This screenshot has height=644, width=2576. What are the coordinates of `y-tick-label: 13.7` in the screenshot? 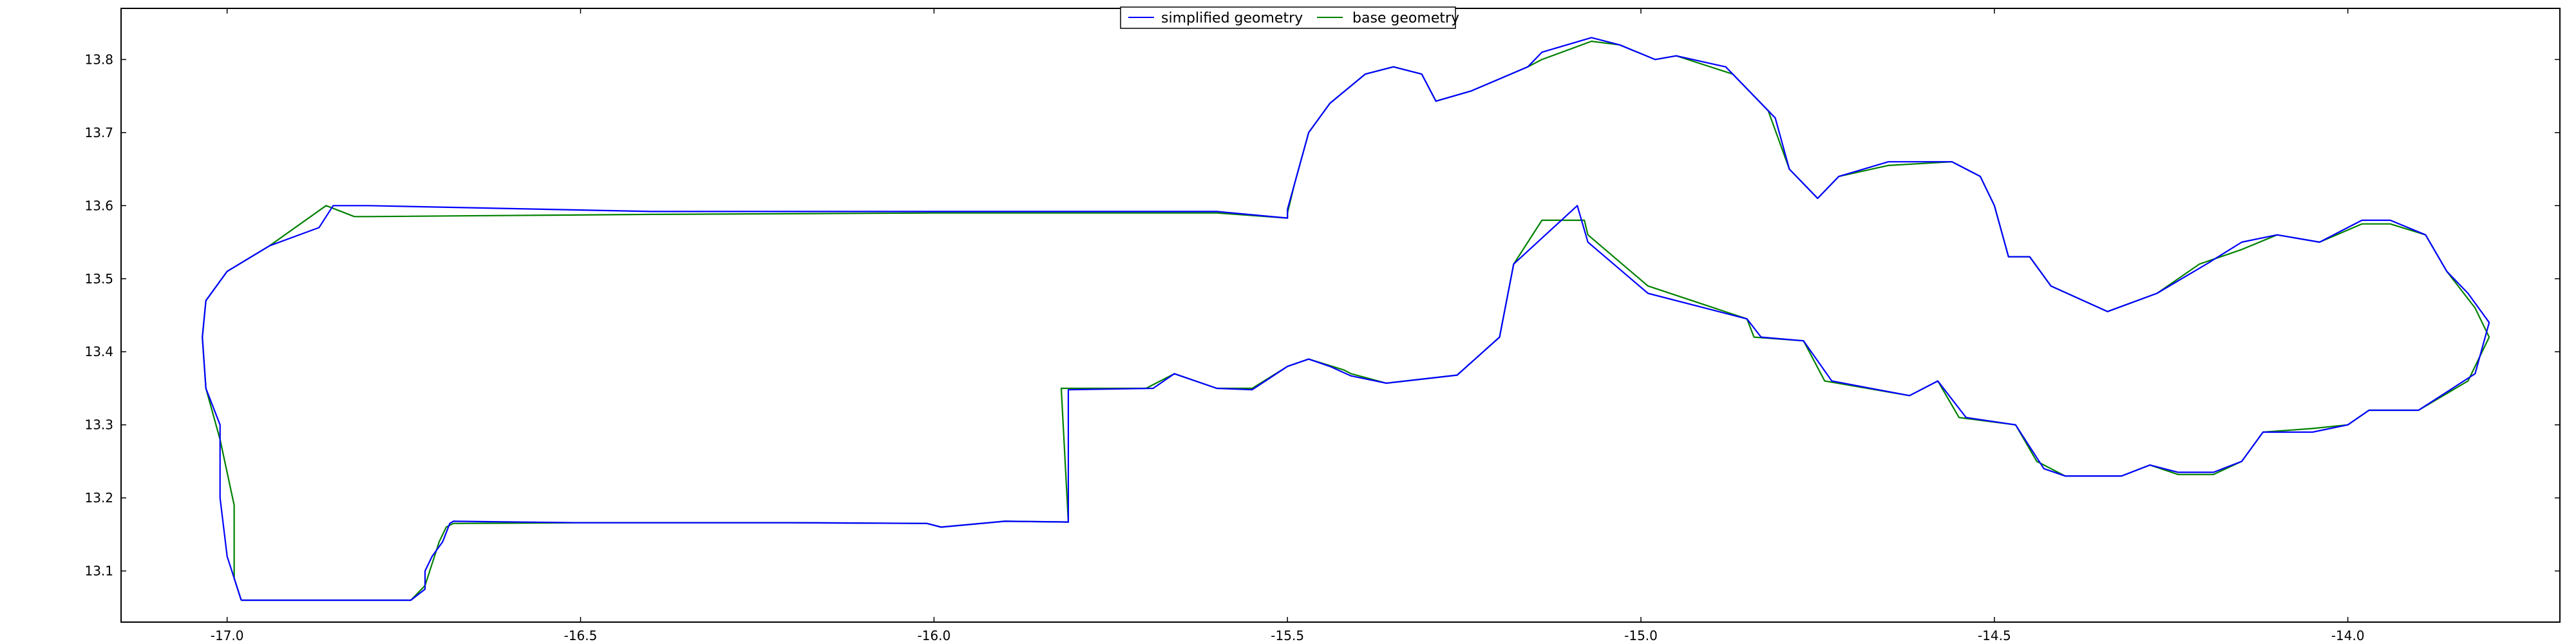 It's located at (99, 132).